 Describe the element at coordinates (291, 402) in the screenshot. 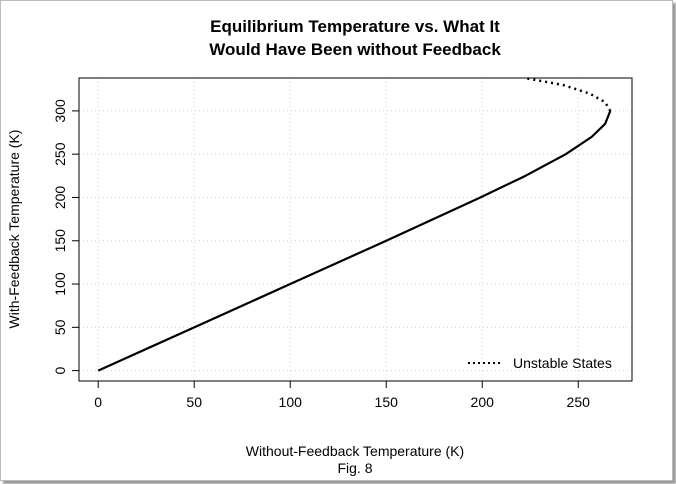

I see `x-tick-label: 100` at that location.